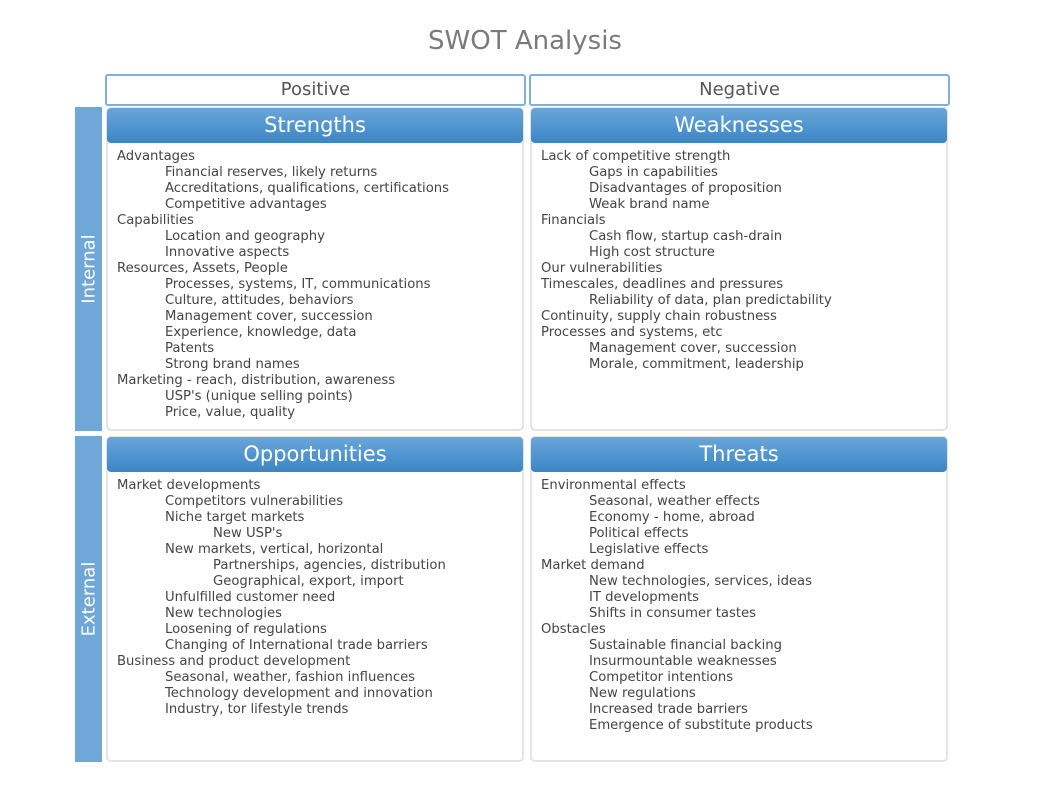 The height and width of the screenshot is (790, 1050). I want to click on quadrant-title: Opportunities, so click(315, 454).